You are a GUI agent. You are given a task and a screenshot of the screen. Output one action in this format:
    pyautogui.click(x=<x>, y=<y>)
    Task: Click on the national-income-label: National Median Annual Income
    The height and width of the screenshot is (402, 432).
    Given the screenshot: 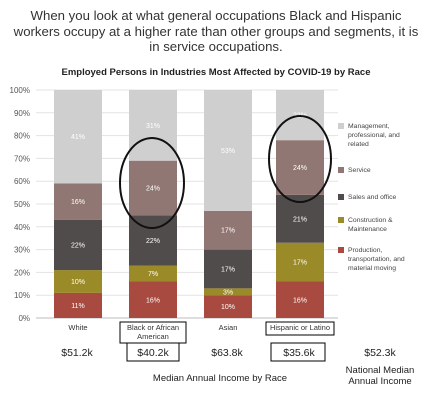 What is the action you would take?
    pyautogui.click(x=380, y=376)
    